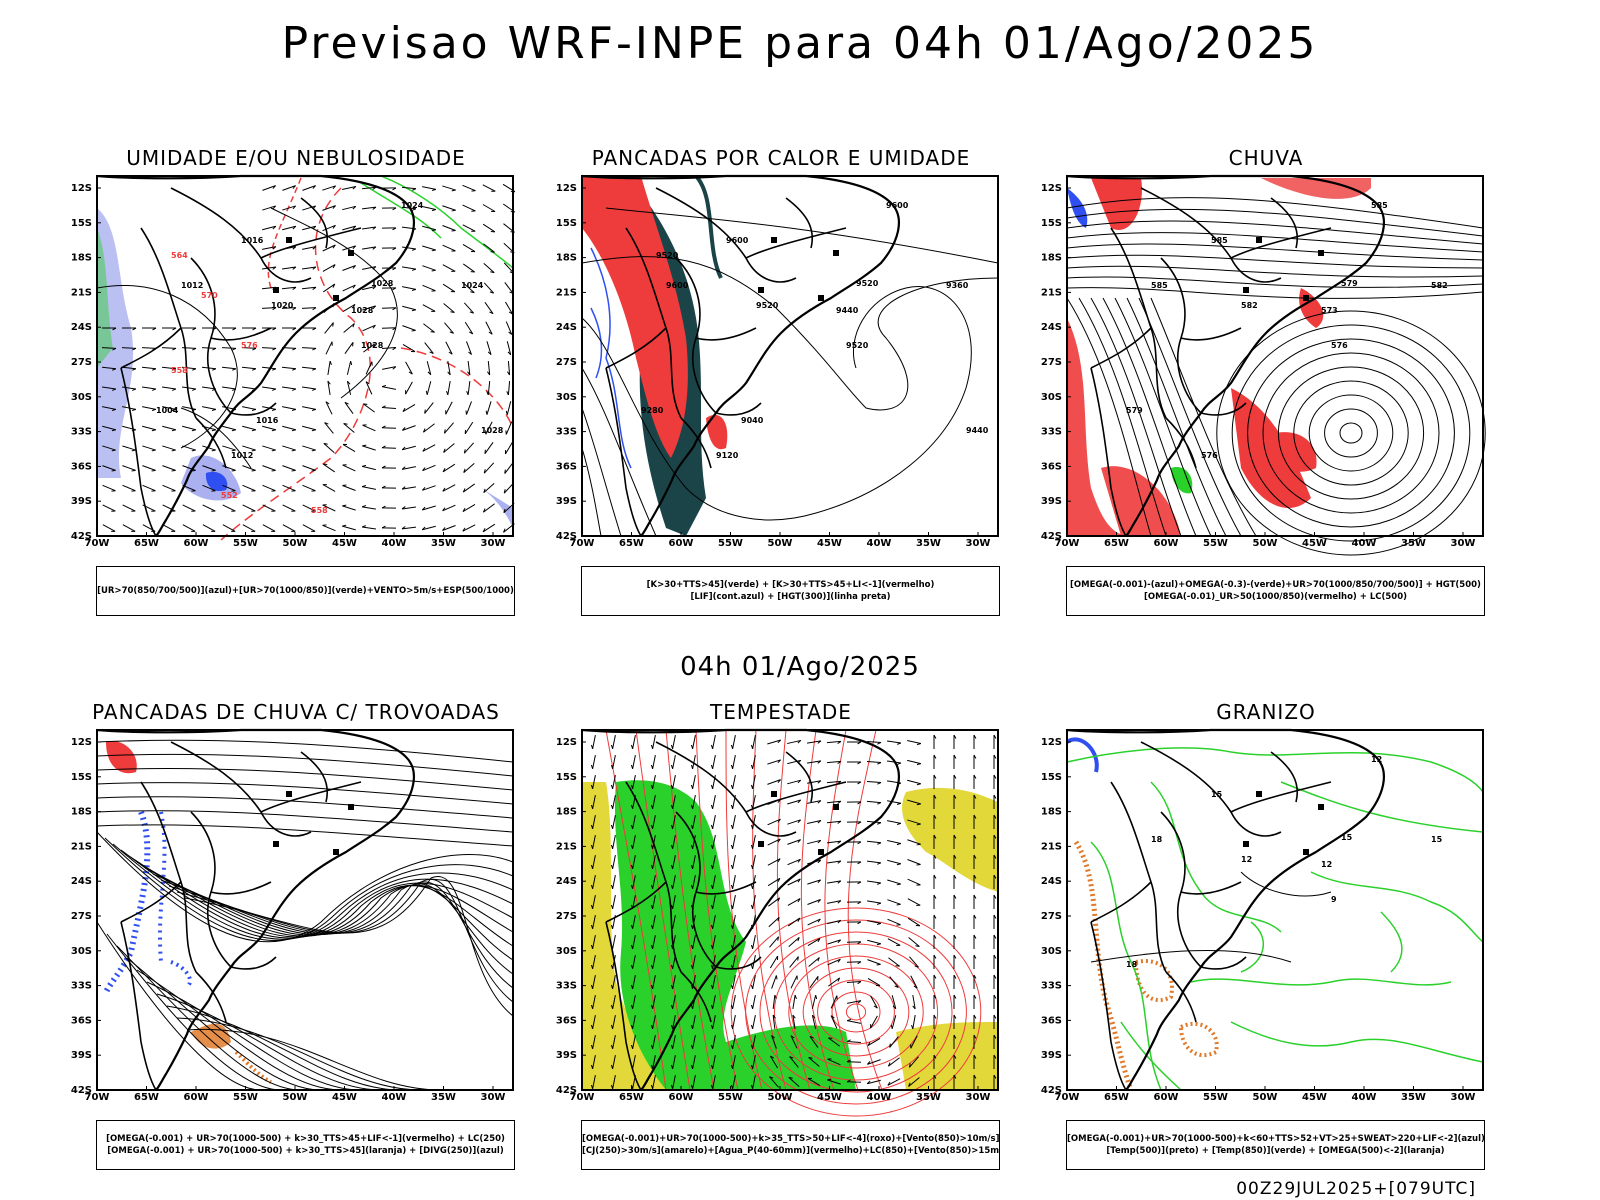  Describe the element at coordinates (1413, 543) in the screenshot. I see `lon-tick-label: 35W` at that location.